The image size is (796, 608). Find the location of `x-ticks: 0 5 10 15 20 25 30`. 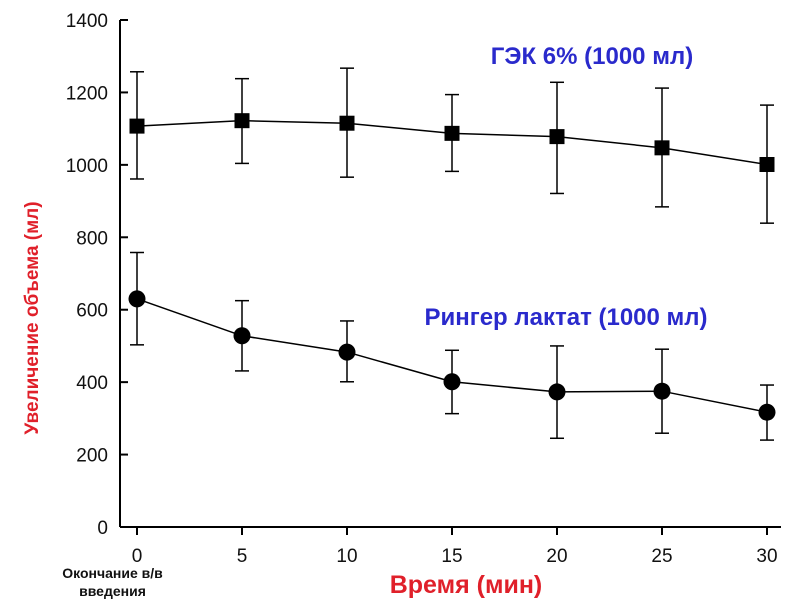

x-ticks: 0 5 10 15 20 25 30 is located at coordinates (455, 547).